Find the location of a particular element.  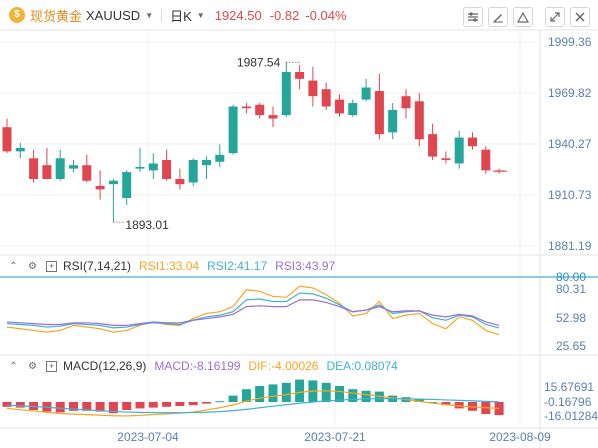

price-tick-label: 1969.82 is located at coordinates (570, 93).